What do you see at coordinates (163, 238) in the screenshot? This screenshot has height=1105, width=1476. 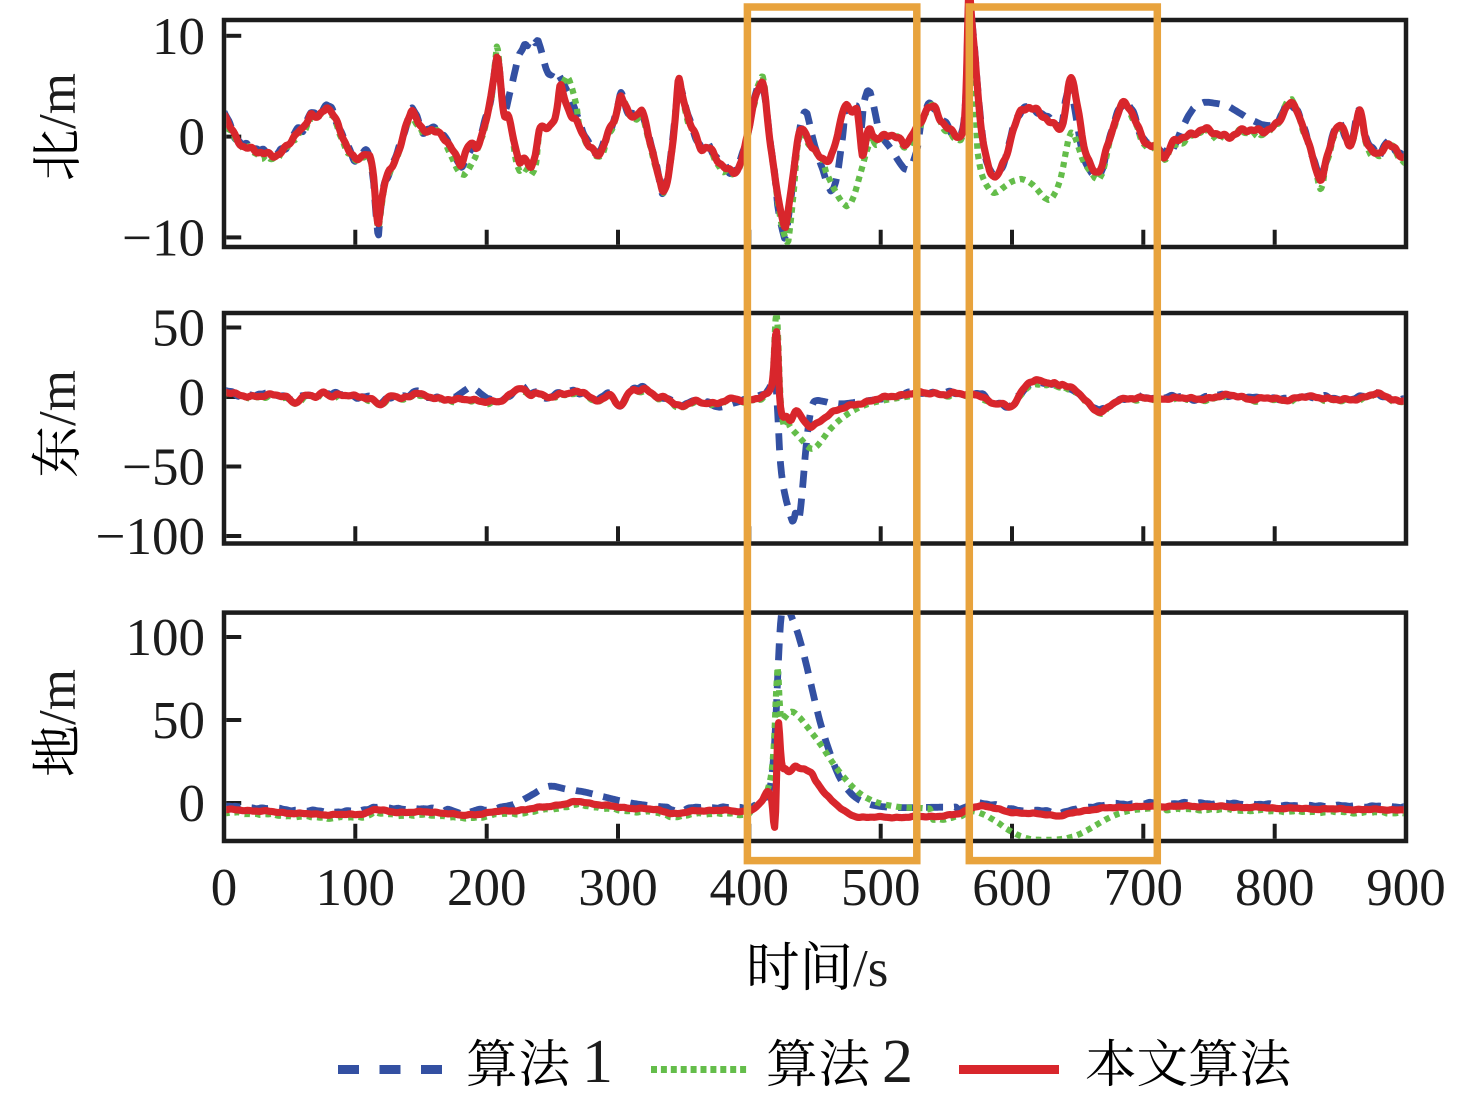 I see `svg-text: −10` at bounding box center [163, 238].